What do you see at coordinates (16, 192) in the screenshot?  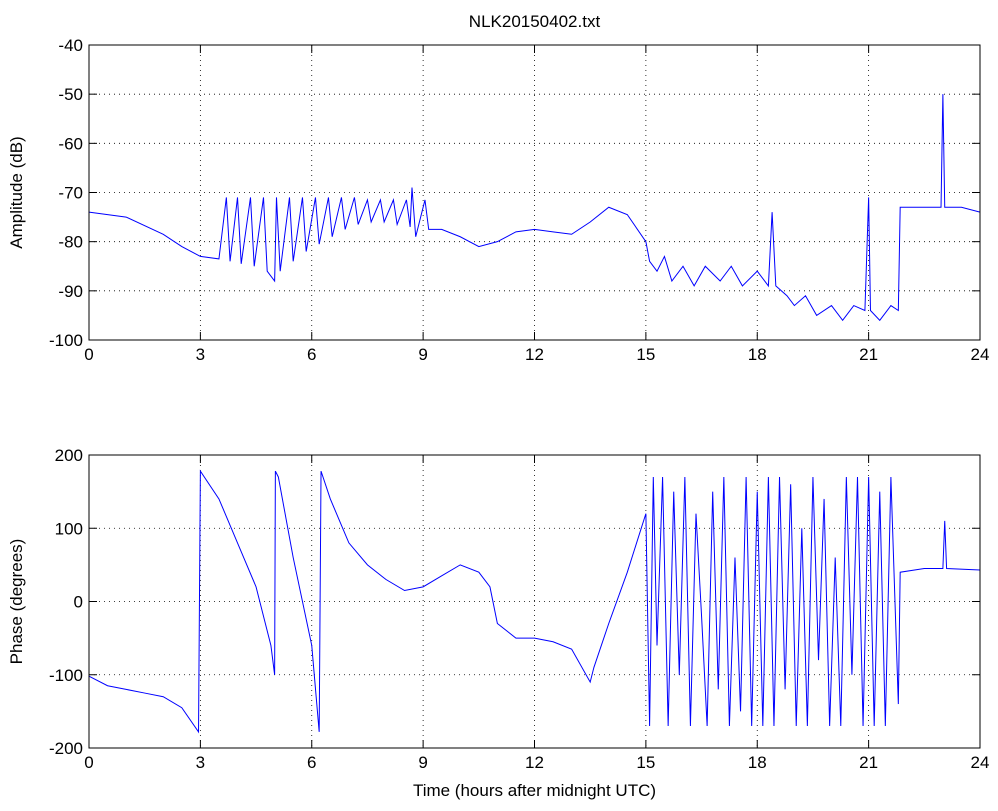 I see `y-axis-label: Amplitude (dB)` at bounding box center [16, 192].